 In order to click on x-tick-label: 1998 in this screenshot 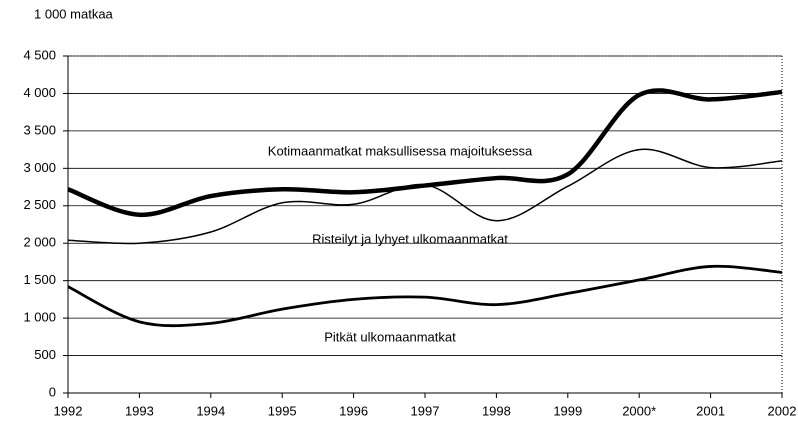, I will do `click(496, 410)`.